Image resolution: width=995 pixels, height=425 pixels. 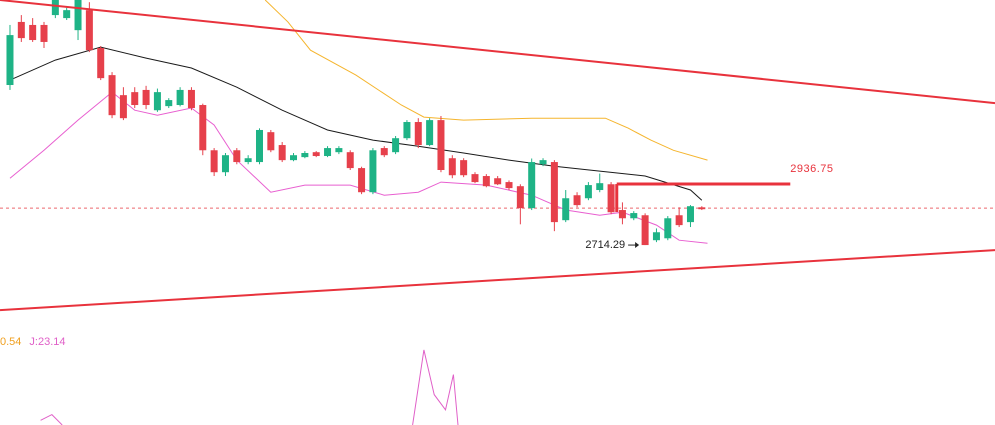 What do you see at coordinates (811, 169) in the screenshot?
I see `level-label: 2936.75` at bounding box center [811, 169].